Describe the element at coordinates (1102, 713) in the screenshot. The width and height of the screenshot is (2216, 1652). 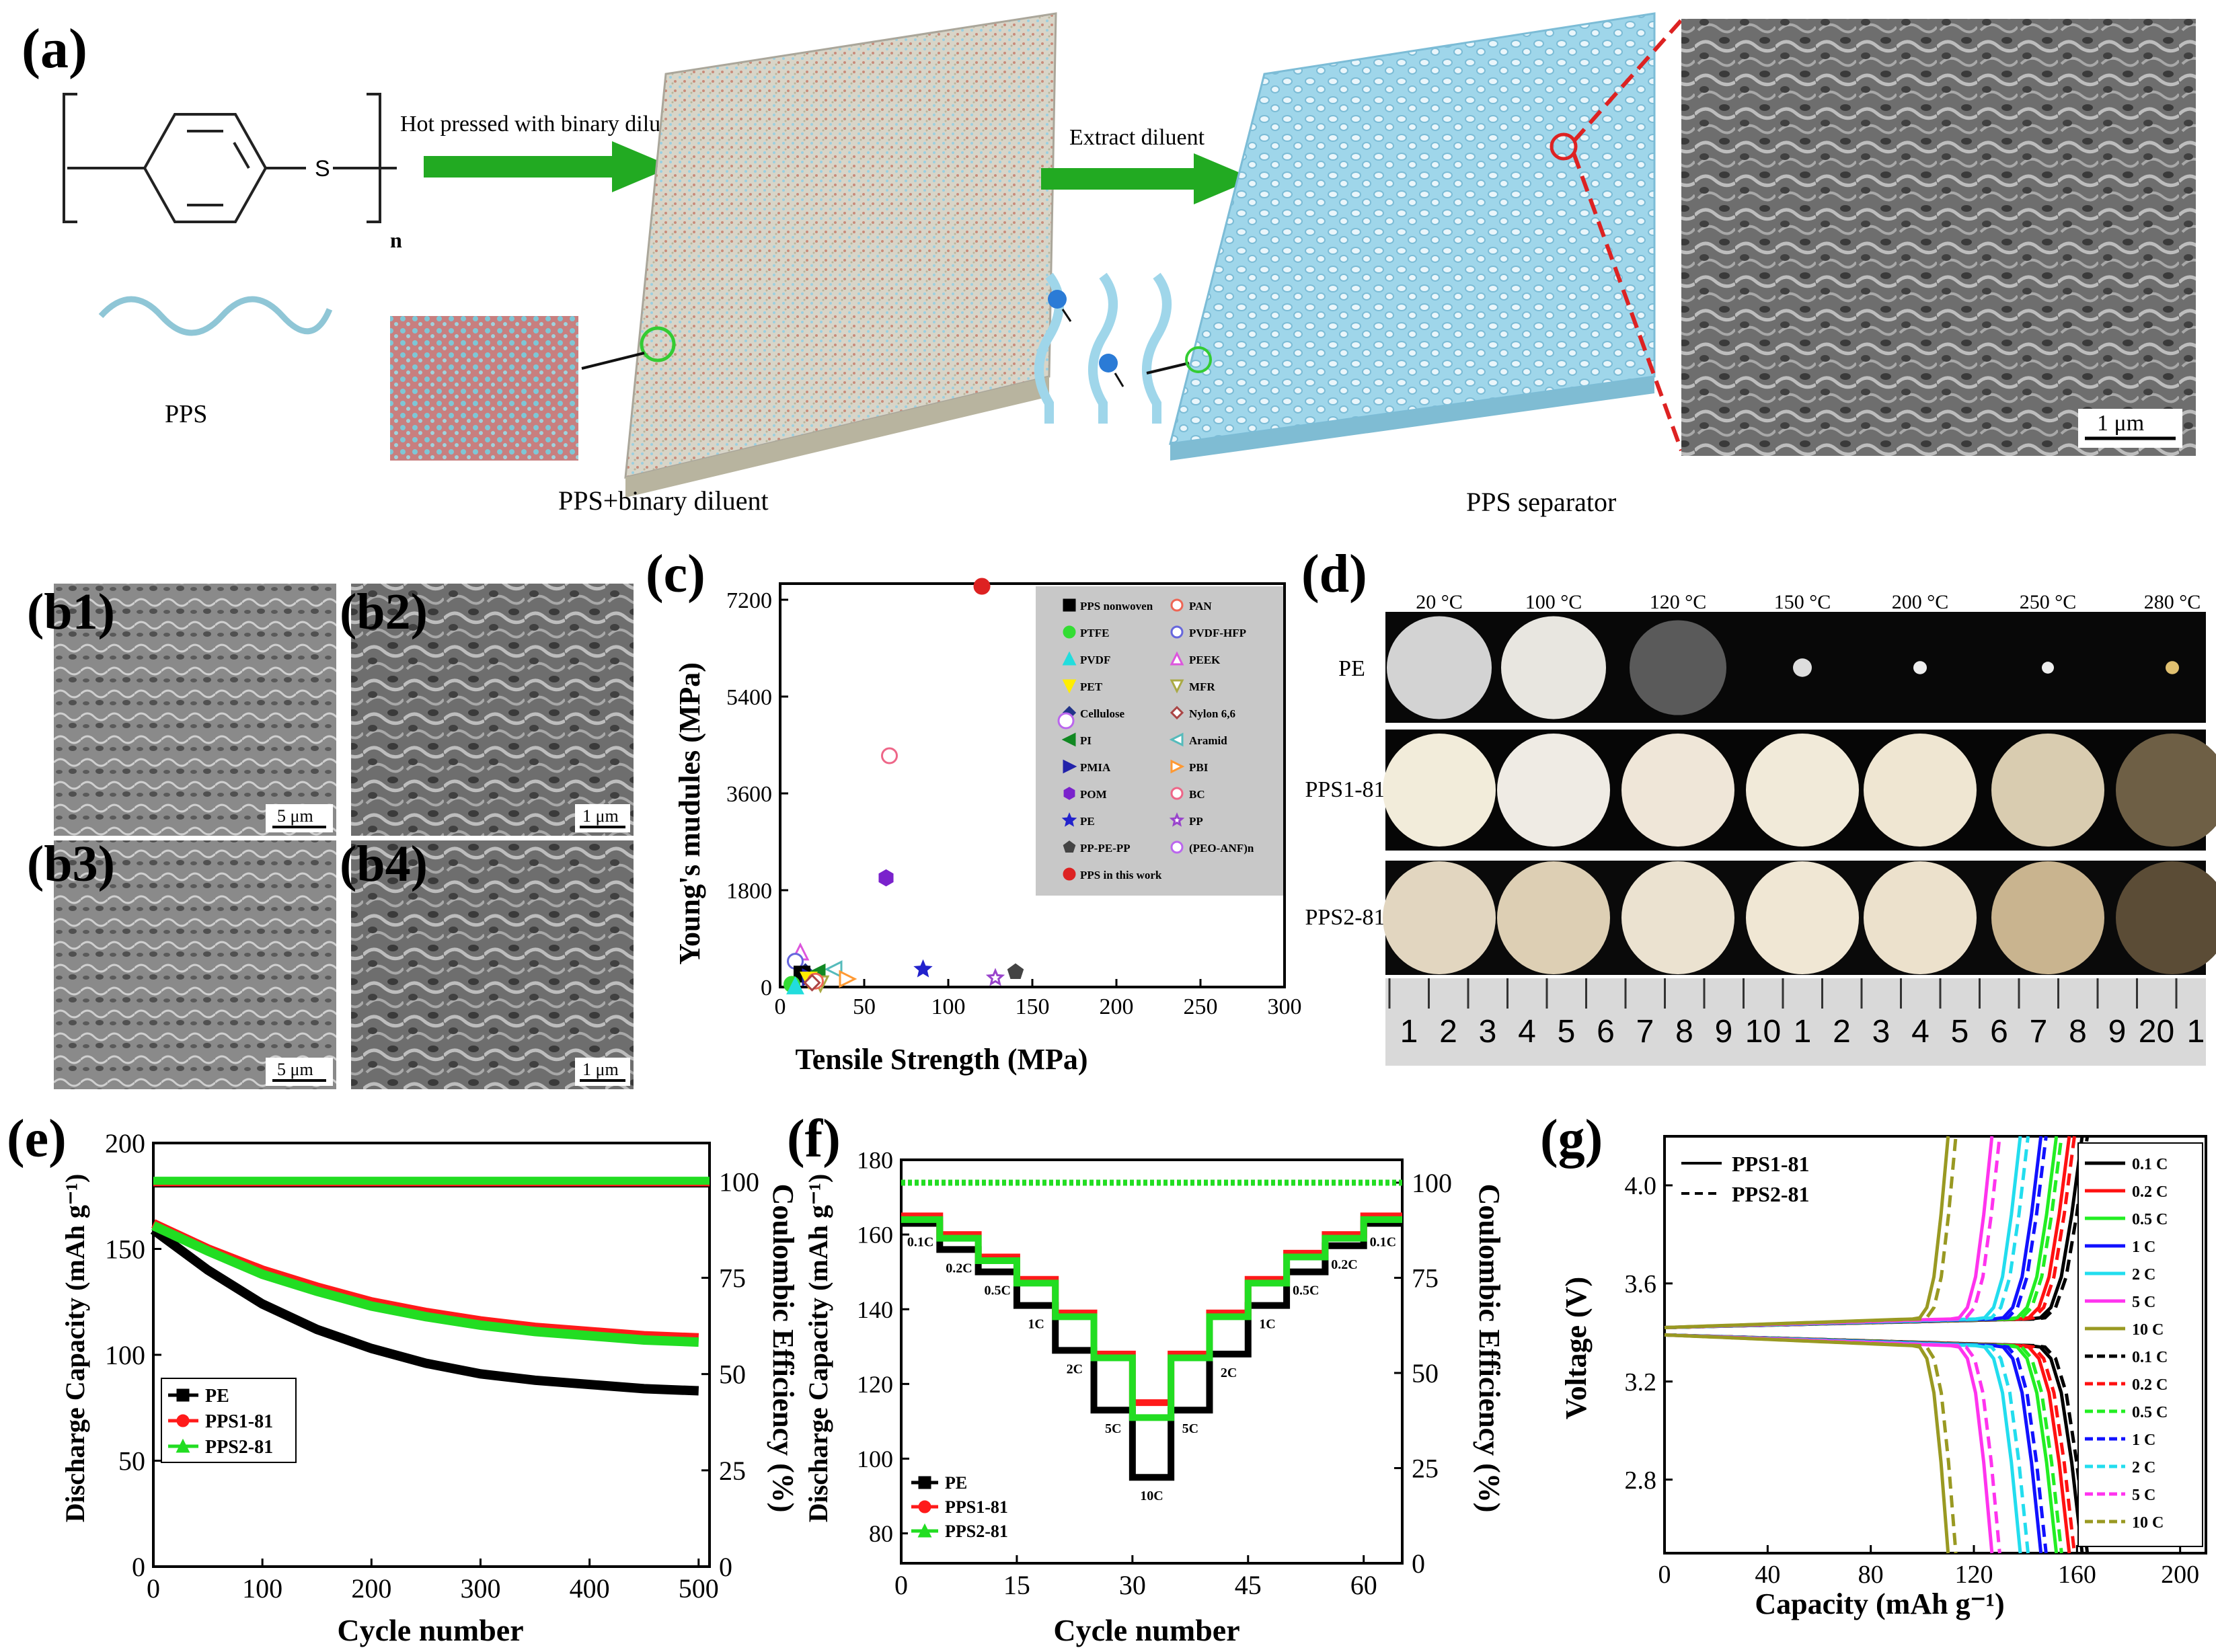
I see `legend-label: Cellulose` at that location.